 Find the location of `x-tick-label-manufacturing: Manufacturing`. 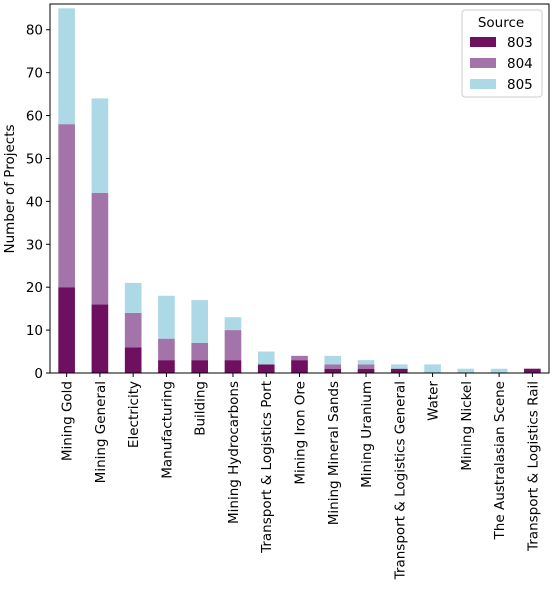

x-tick-label-manufacturing: Manufacturing is located at coordinates (167, 430).